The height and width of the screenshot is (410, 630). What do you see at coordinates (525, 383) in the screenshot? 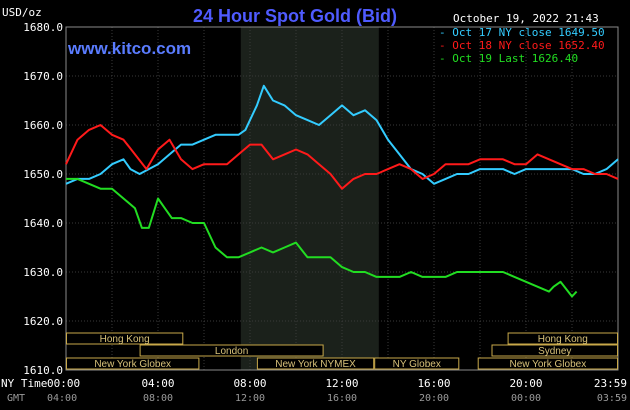
I see `x-tick-label-ny: 20:00` at bounding box center [525, 383].